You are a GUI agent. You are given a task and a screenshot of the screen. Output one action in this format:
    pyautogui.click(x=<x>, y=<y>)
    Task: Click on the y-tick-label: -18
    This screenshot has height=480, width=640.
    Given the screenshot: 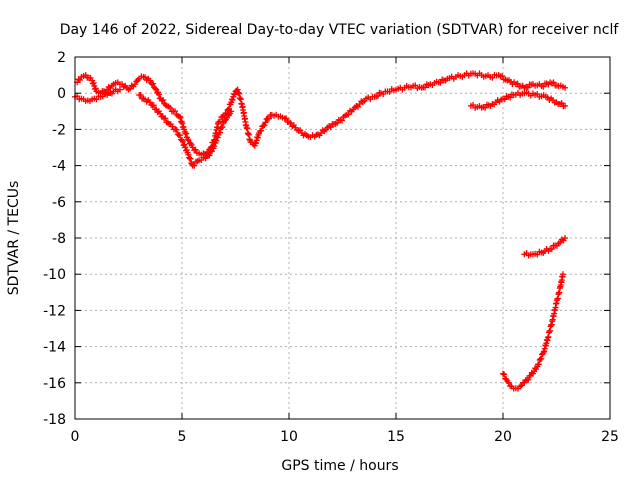 What is the action you would take?
    pyautogui.click(x=54, y=420)
    